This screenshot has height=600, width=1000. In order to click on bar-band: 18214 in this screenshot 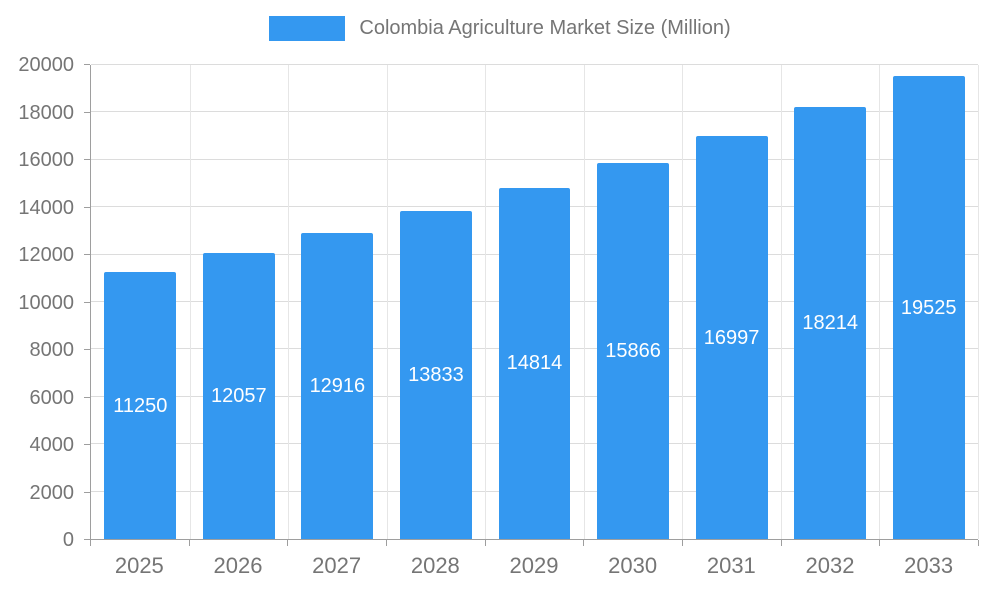, I will do `click(830, 323)`.